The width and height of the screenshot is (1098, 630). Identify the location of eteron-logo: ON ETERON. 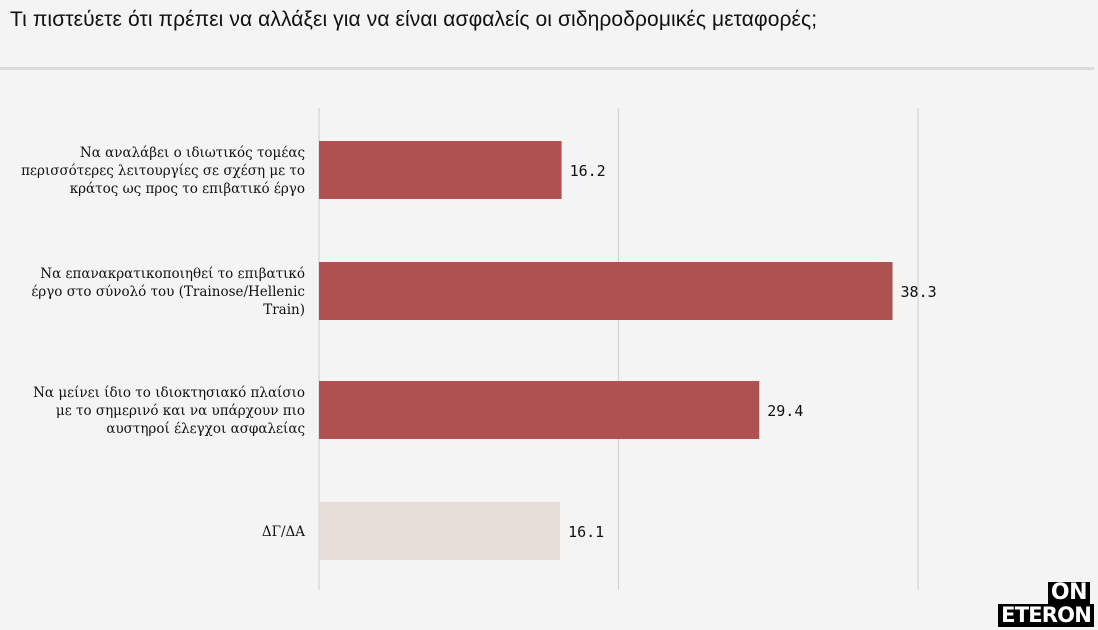
(1045, 605).